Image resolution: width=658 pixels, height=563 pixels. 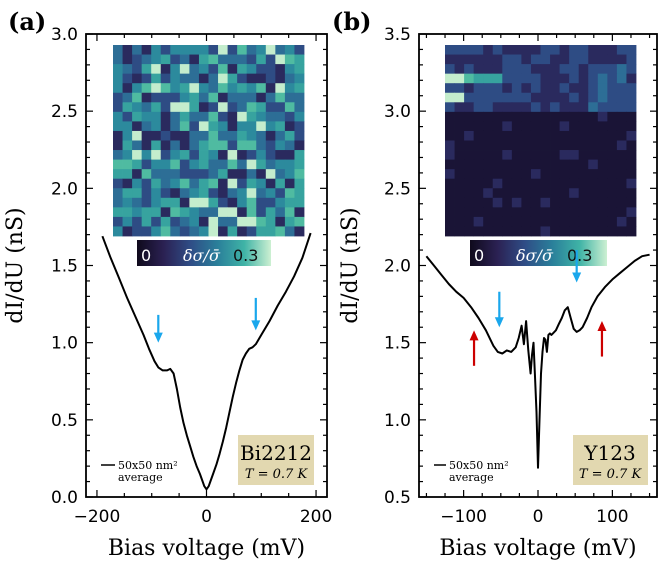 I want to click on panel-b-temperature-label: T = 0.7 K, so click(x=611, y=474).